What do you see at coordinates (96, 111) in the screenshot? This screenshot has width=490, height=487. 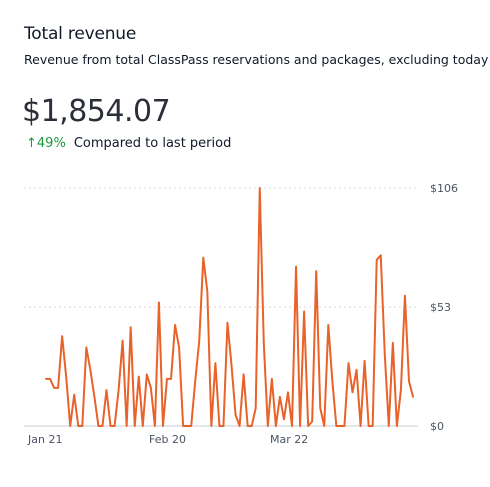 I see `total-revenue-value: $1,854.07` at bounding box center [96, 111].